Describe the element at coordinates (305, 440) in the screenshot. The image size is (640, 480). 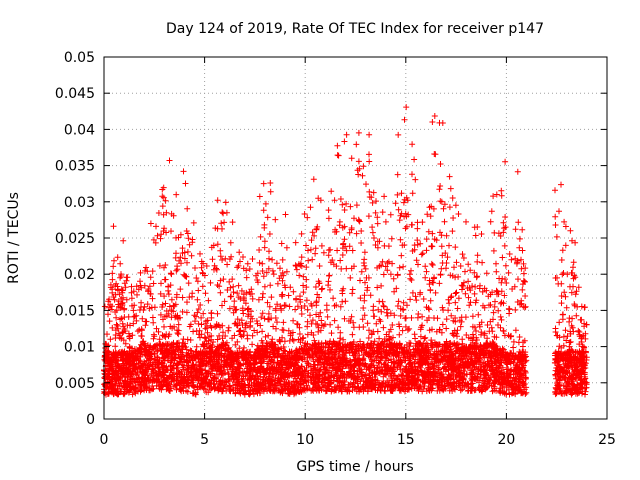
I see `x-tick-label: 10` at that location.